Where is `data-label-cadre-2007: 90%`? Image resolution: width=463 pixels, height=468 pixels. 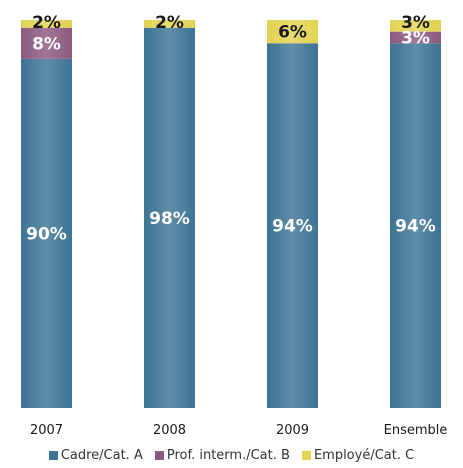 data-label-cadre-2007: 90% is located at coordinates (46, 234).